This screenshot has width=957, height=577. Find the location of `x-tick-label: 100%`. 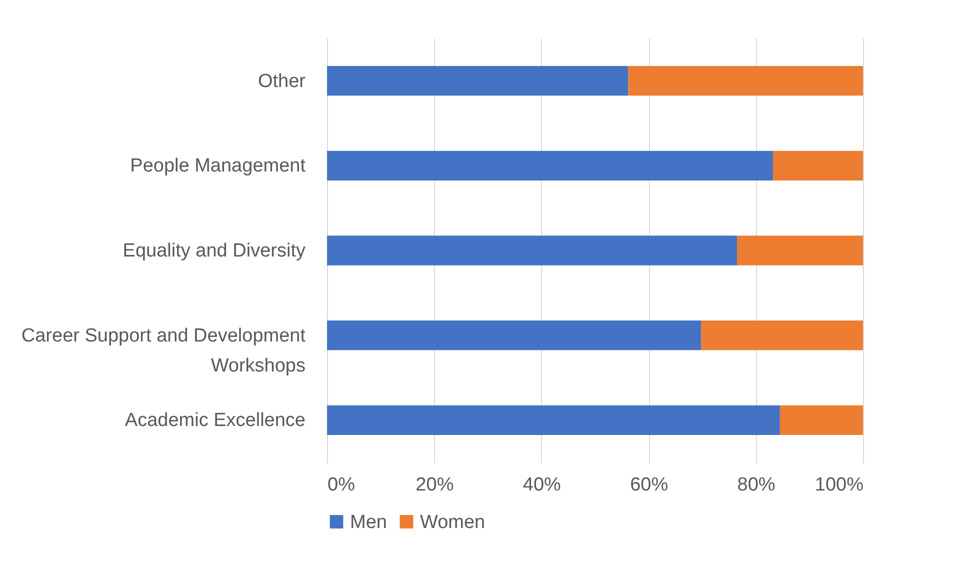

x-tick-label: 100% is located at coordinates (839, 485).